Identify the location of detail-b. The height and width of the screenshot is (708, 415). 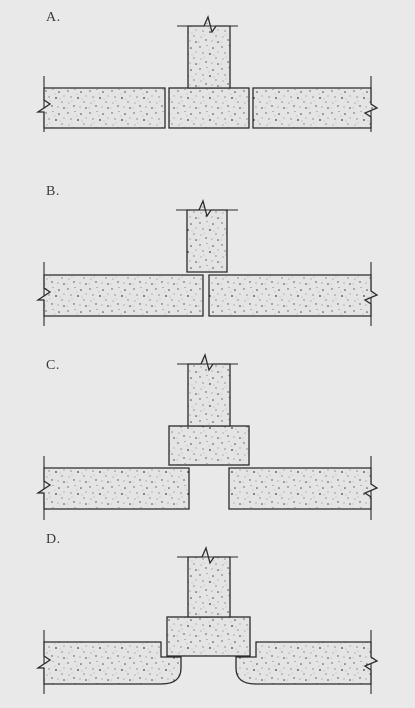
(207, 262).